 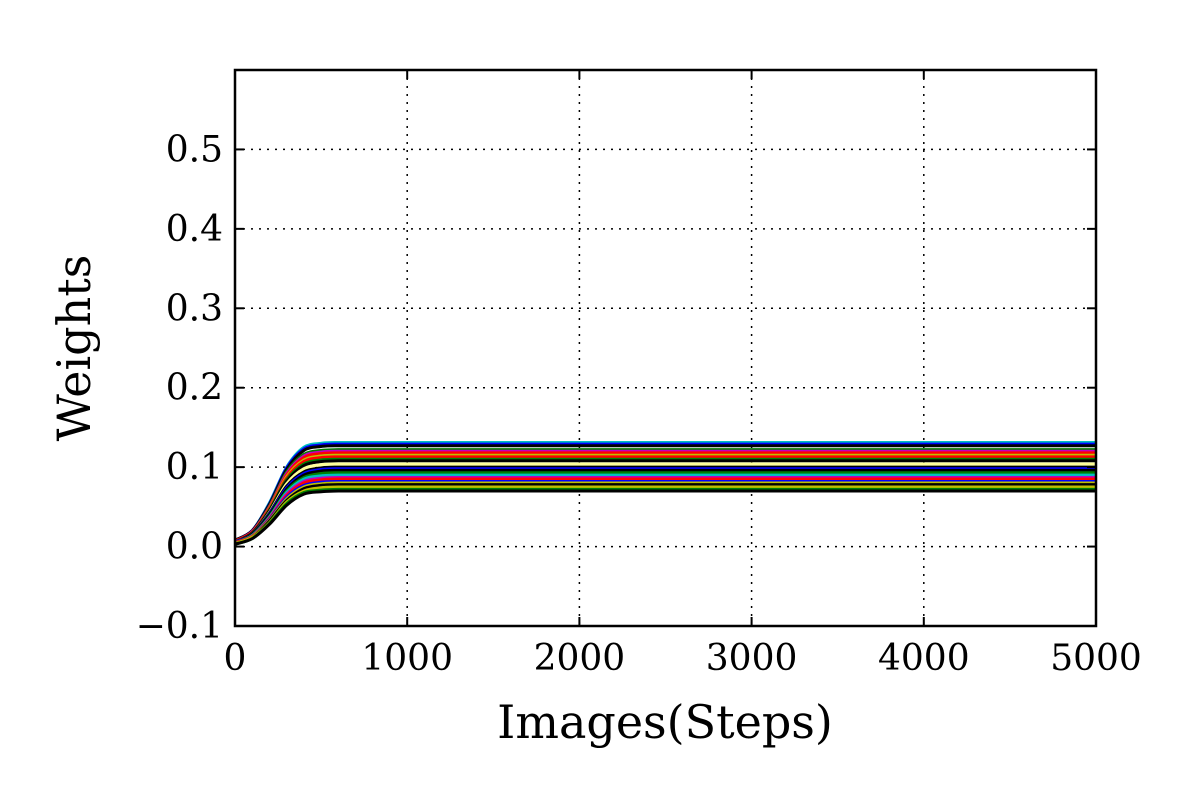 What do you see at coordinates (924, 658) in the screenshot?
I see `x-tick-label: 4000` at bounding box center [924, 658].